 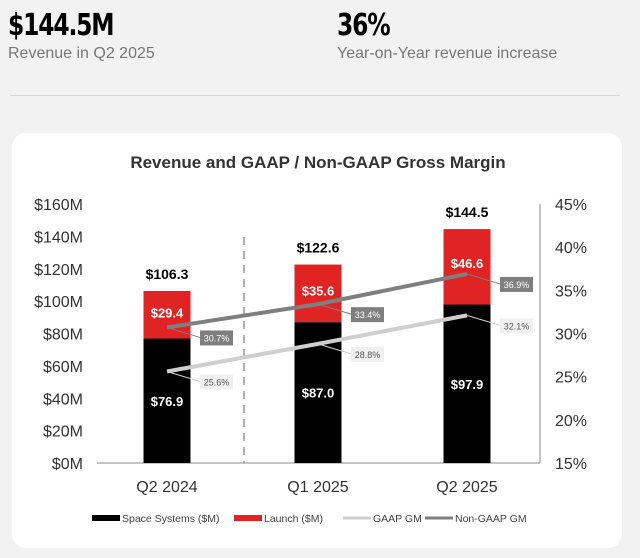 I want to click on non-gaap-gm-label: 33.4%, so click(x=368, y=315).